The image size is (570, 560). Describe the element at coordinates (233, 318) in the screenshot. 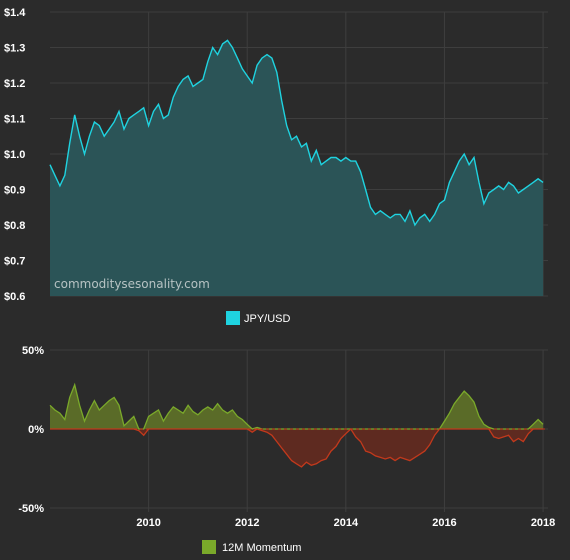

I see `price-legend-swatch` at that location.